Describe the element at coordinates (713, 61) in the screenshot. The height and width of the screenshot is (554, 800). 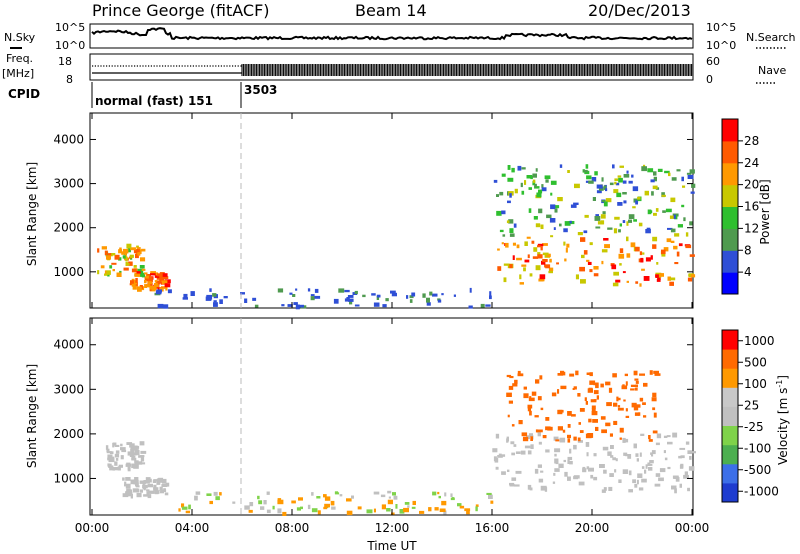
I see `nave-tick-high: 60` at that location.